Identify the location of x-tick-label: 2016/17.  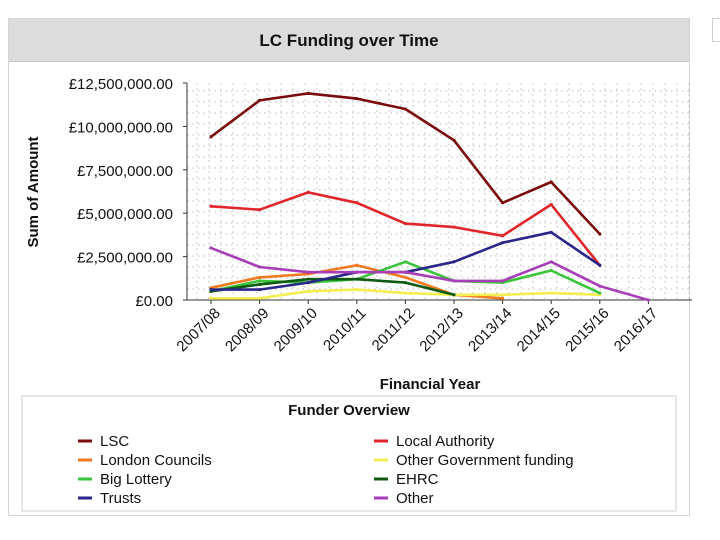
(636, 330).